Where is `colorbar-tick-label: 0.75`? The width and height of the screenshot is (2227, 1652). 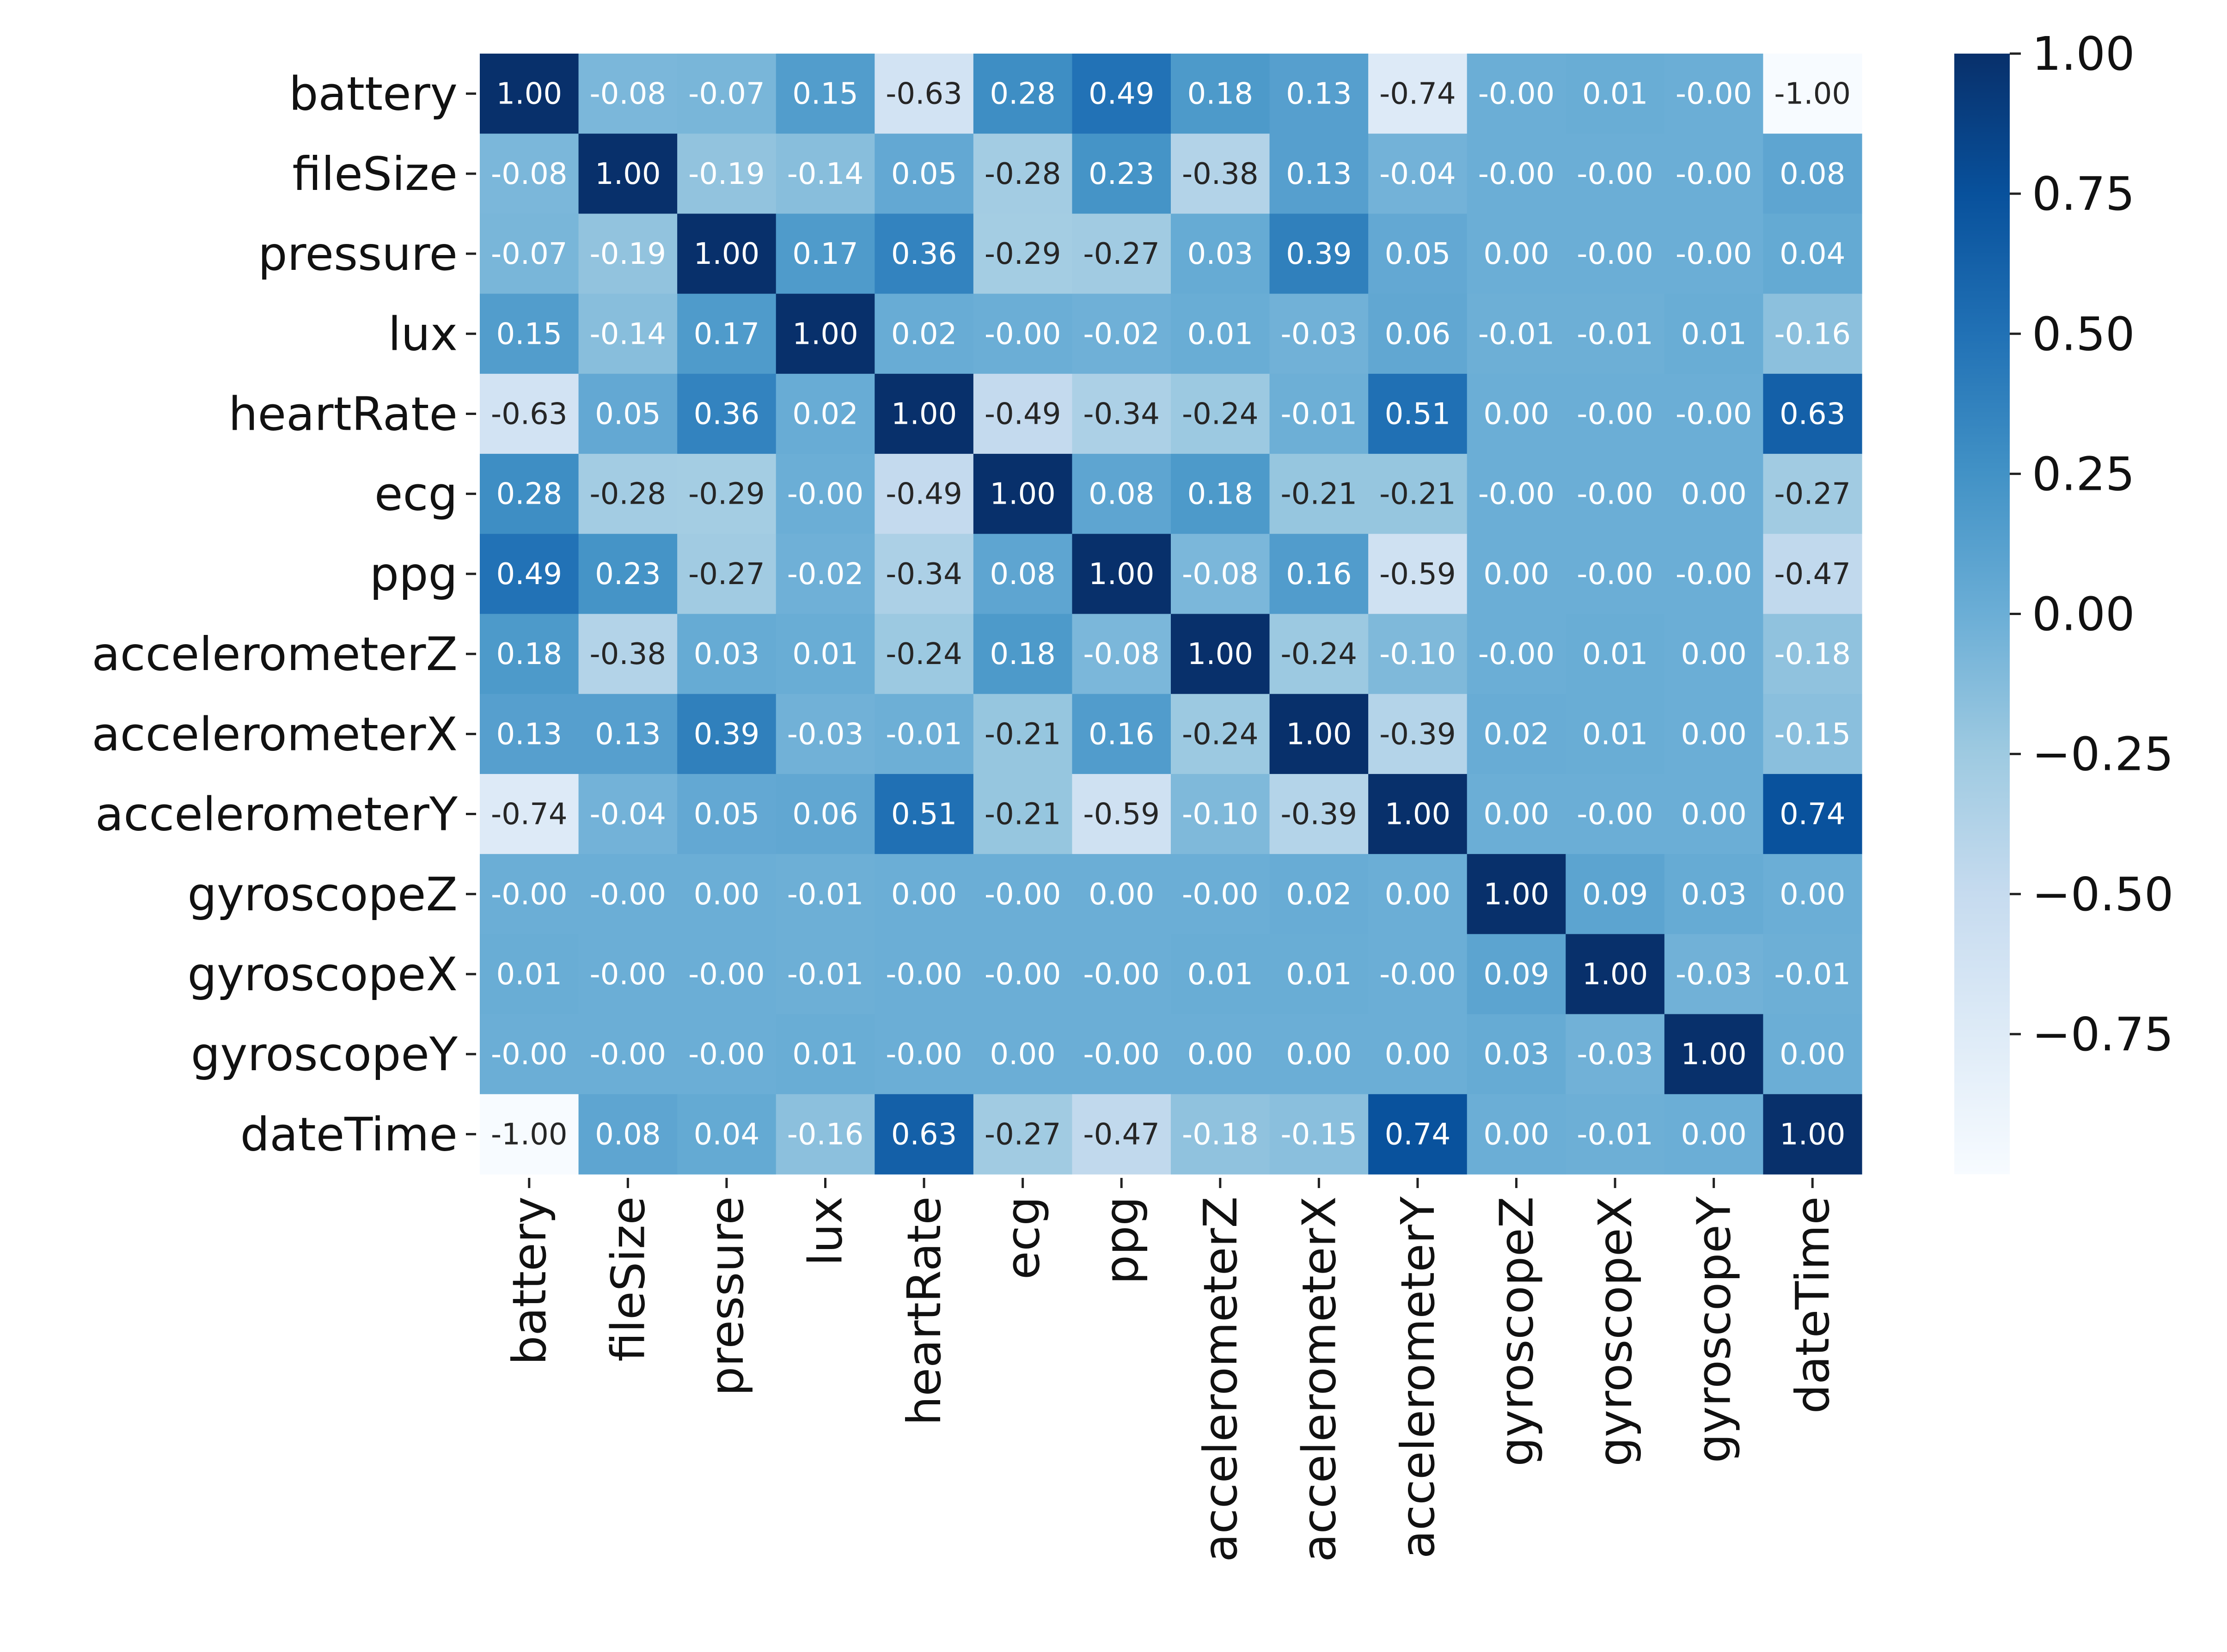 colorbar-tick-label: 0.75 is located at coordinates (2083, 194).